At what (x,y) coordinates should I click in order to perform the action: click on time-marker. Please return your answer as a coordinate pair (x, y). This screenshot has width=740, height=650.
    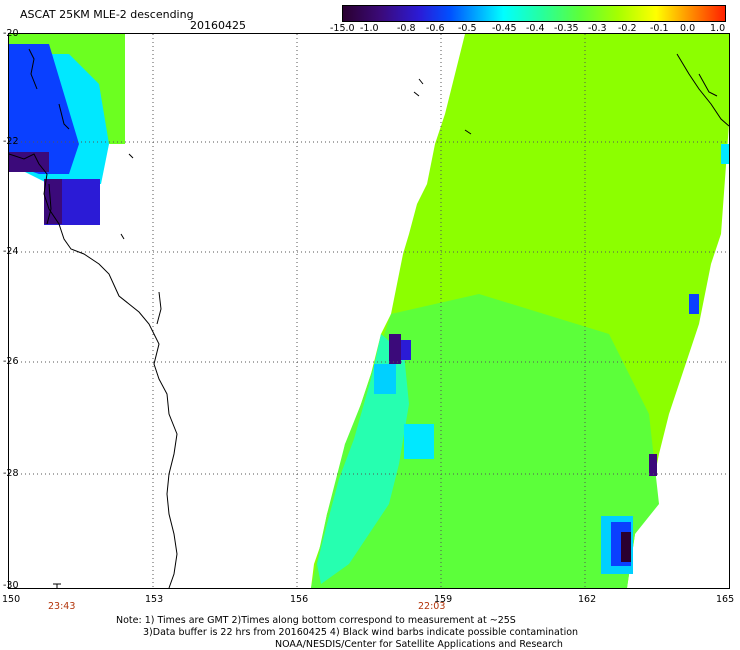
    Looking at the image, I should click on (57, 585).